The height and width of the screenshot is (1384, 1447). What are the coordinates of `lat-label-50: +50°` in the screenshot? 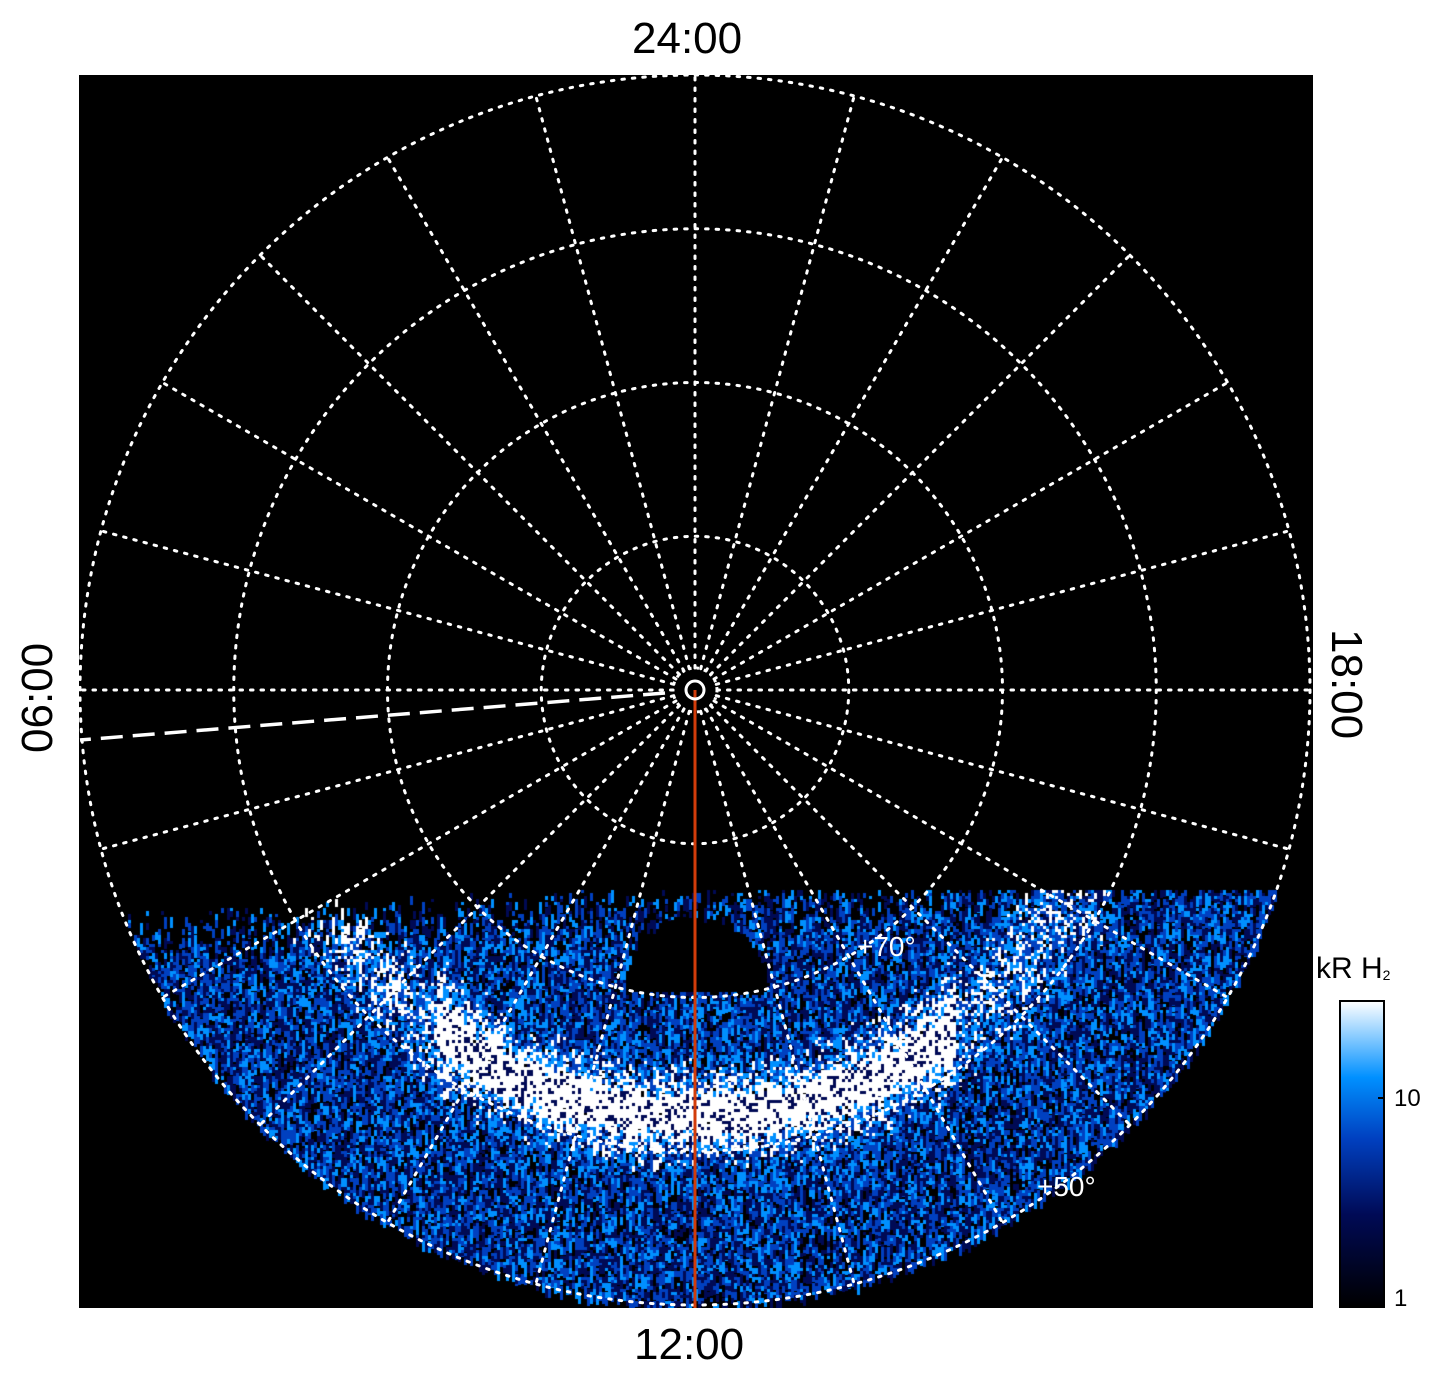 It's located at (1066, 1186).